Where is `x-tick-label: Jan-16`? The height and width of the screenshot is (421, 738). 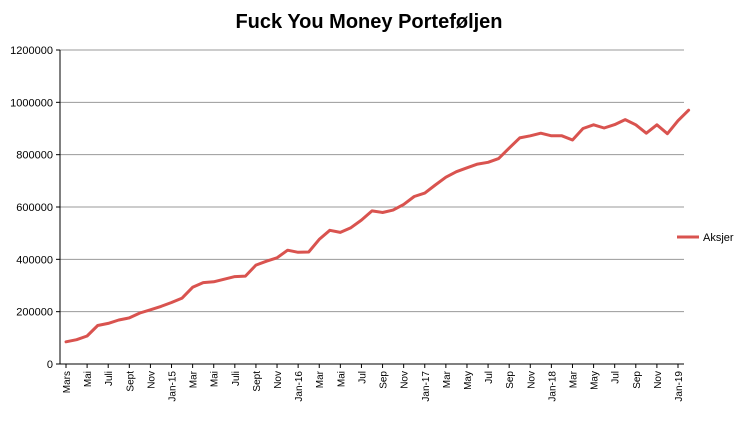
x-tick-label: Jan-16 is located at coordinates (299, 386).